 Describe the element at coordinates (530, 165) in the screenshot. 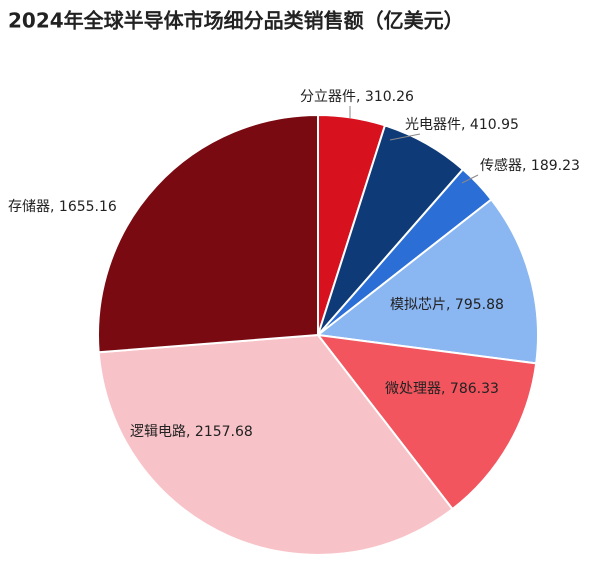

I see `data-label: 传感器, 189.23` at that location.